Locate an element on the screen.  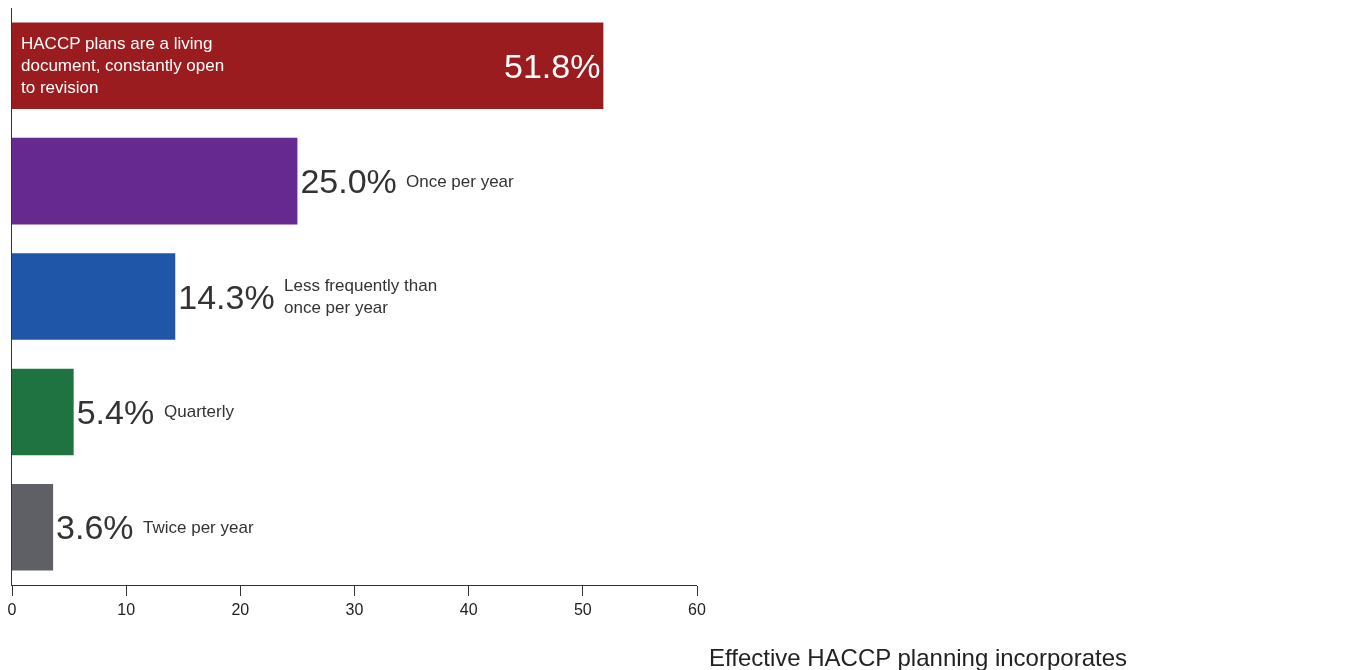
data-label: 5.4% is located at coordinates (115, 411).